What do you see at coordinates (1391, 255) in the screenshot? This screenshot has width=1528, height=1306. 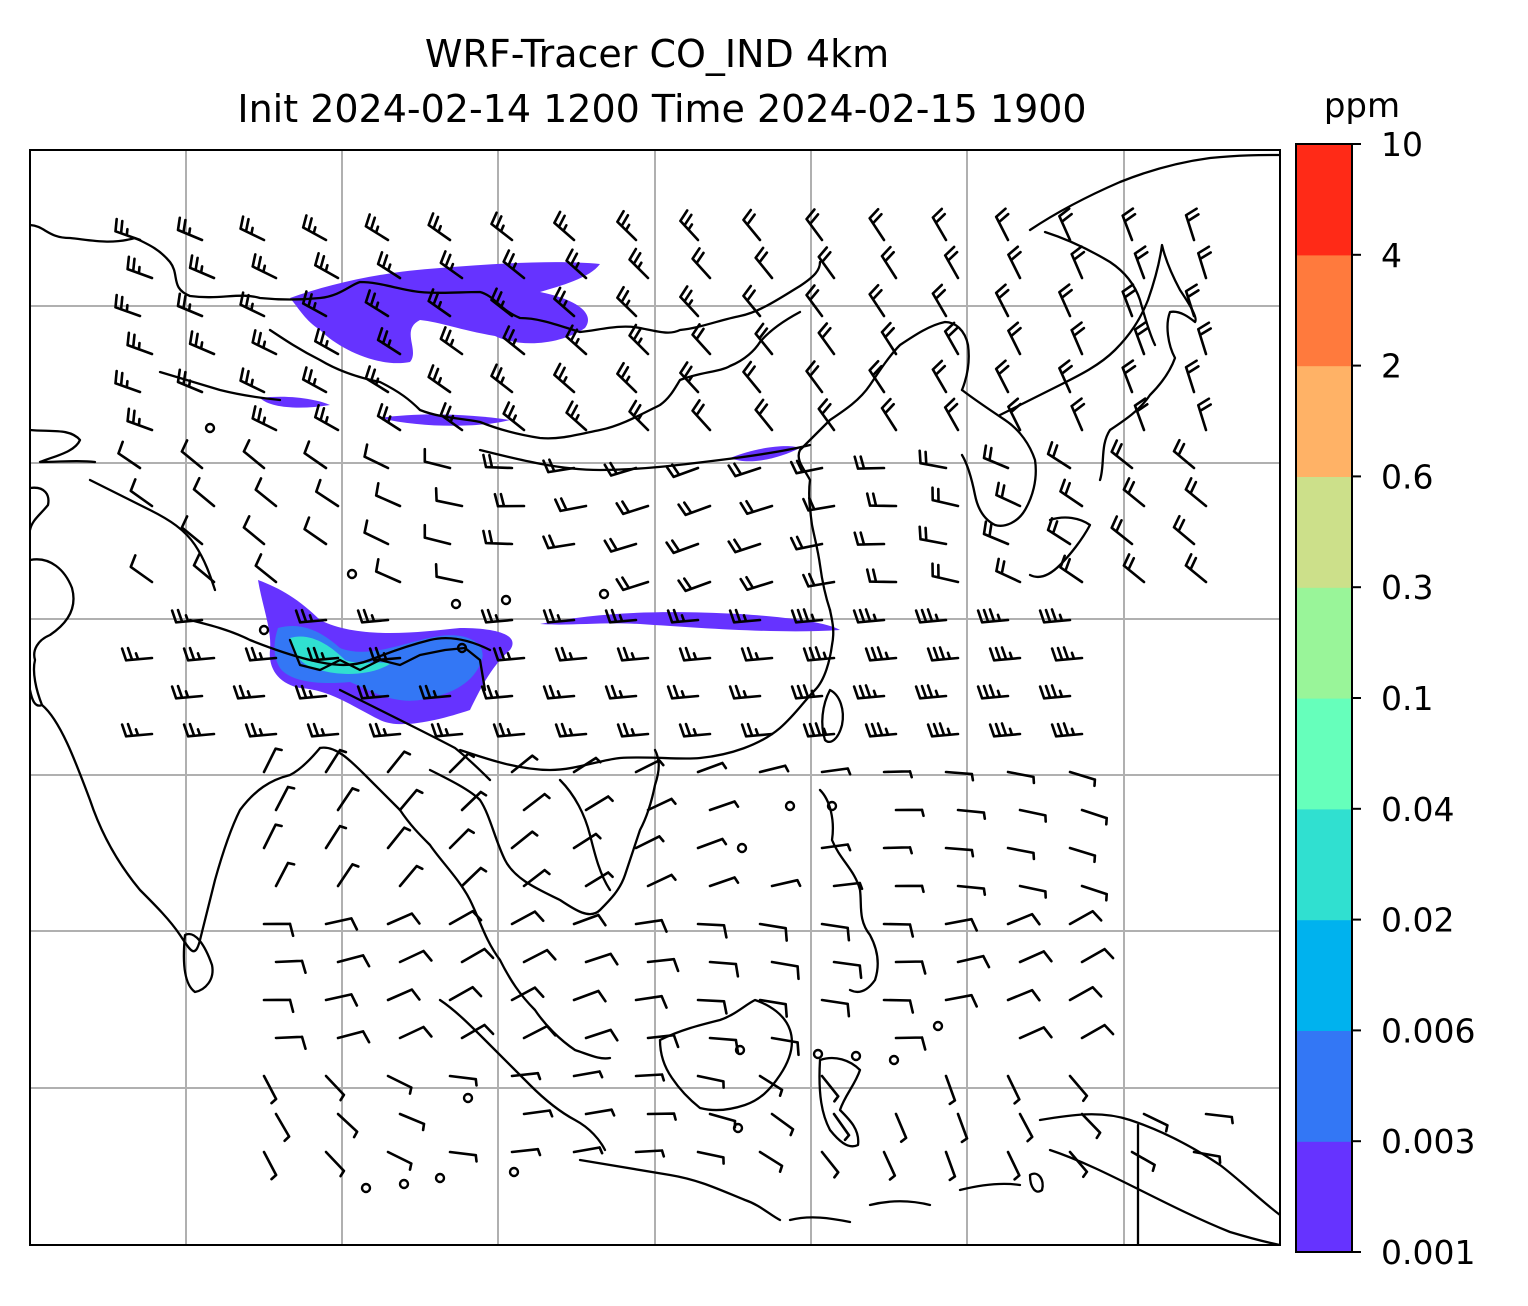 I see `colorbar-tick-label: 4` at bounding box center [1391, 255].